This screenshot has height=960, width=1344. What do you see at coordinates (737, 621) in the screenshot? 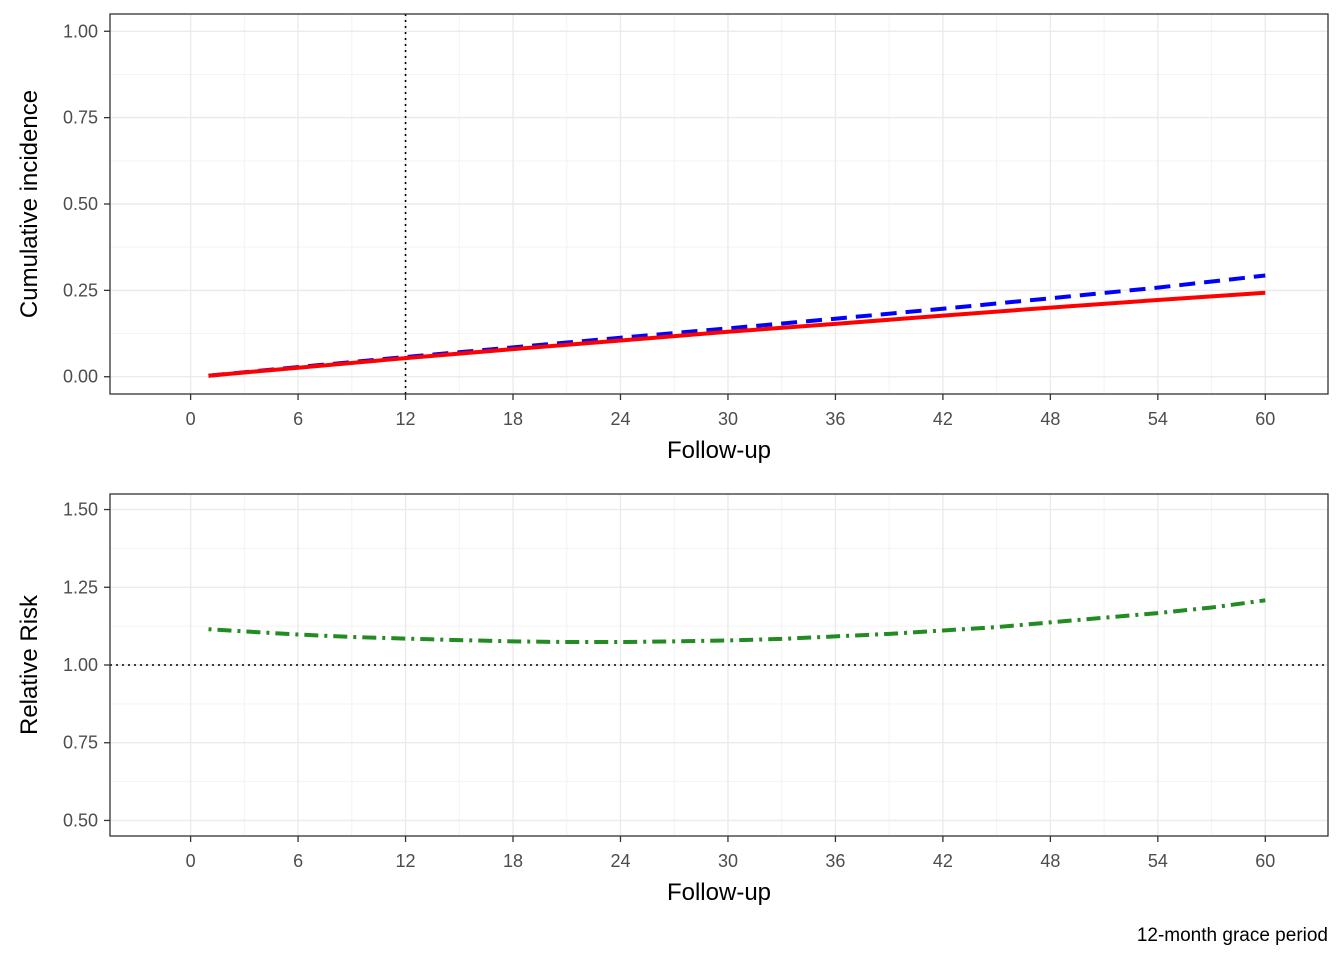
I see `series-line-228b22` at bounding box center [737, 621].